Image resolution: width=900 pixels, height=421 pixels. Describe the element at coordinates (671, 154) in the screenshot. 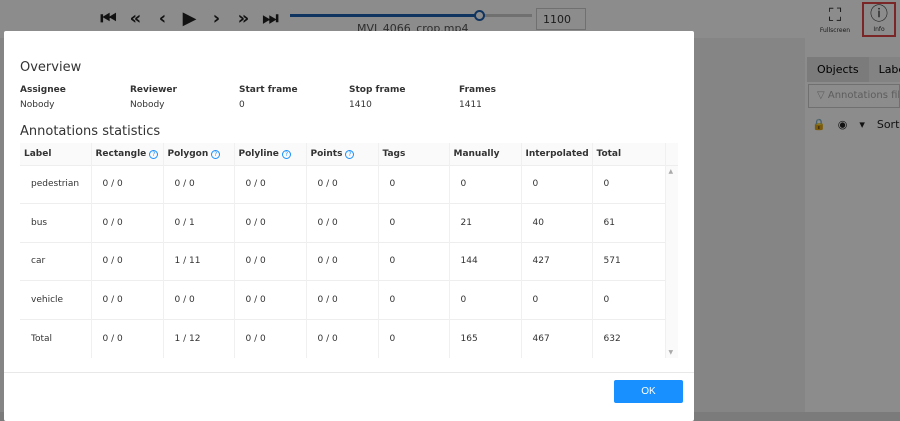

I see `scrollbar-header` at that location.